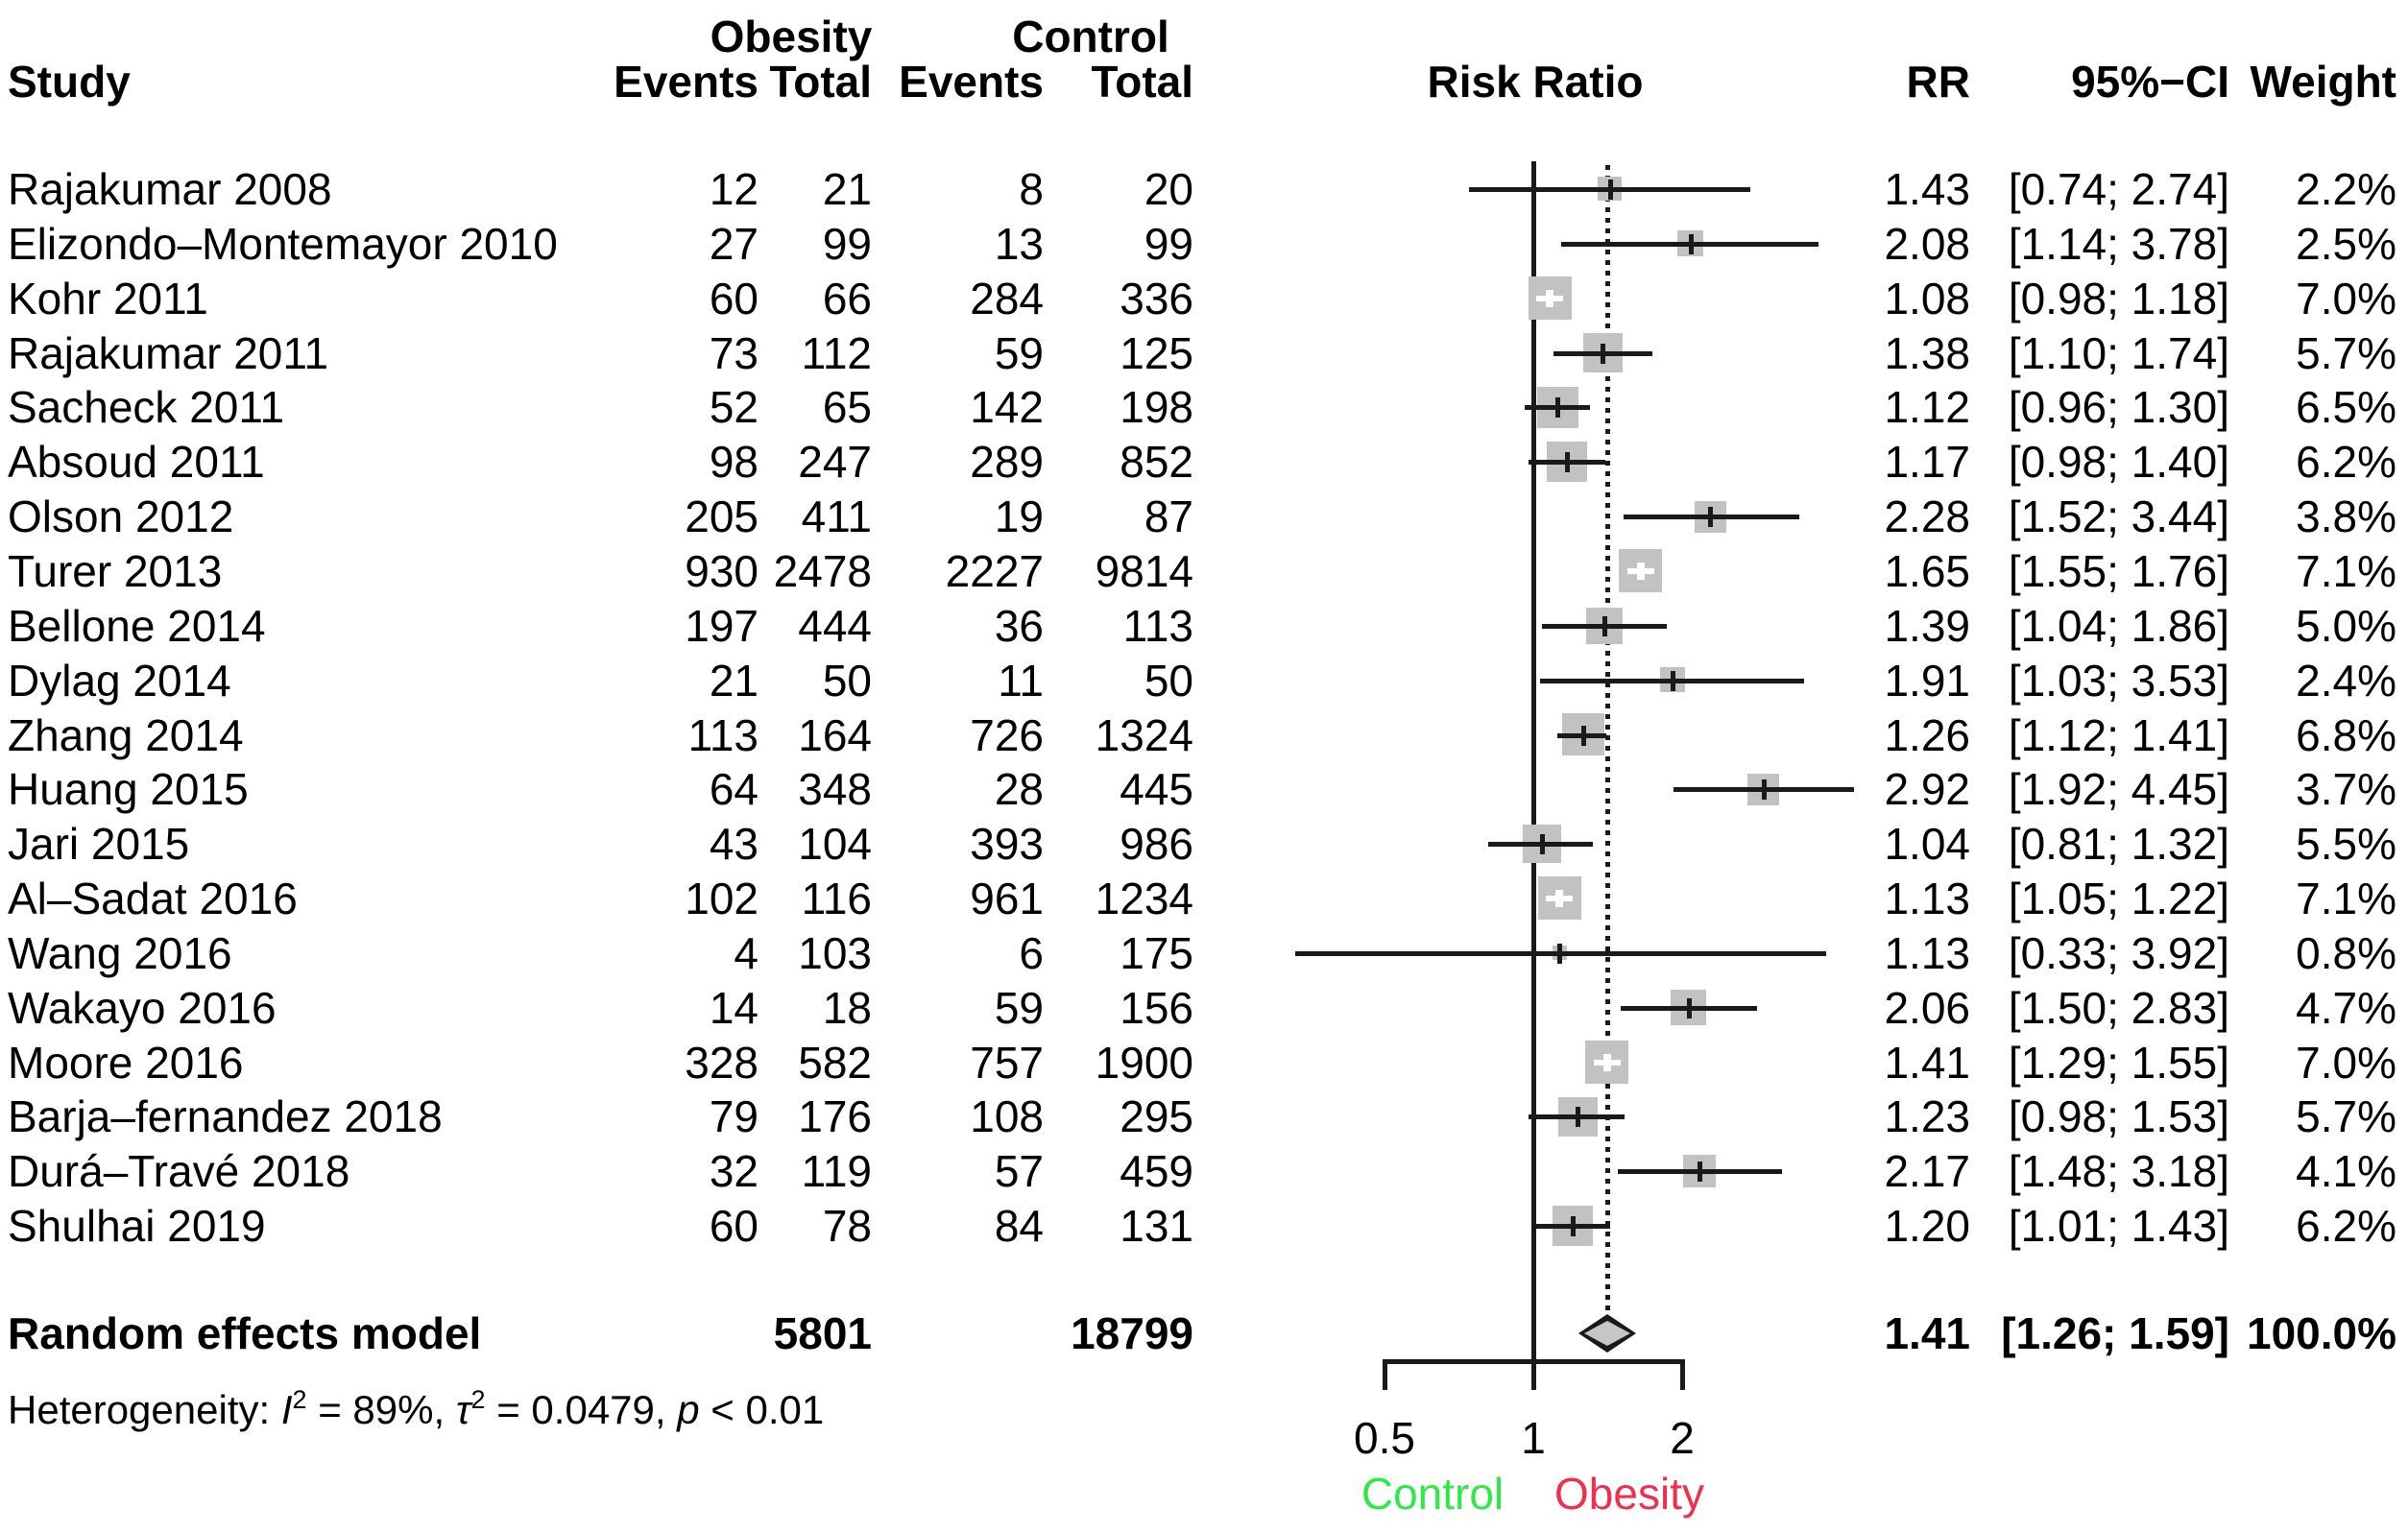 This screenshot has width=2408, height=1533. Describe the element at coordinates (1927, 844) in the screenshot. I see `rr-value: 1.04` at that location.